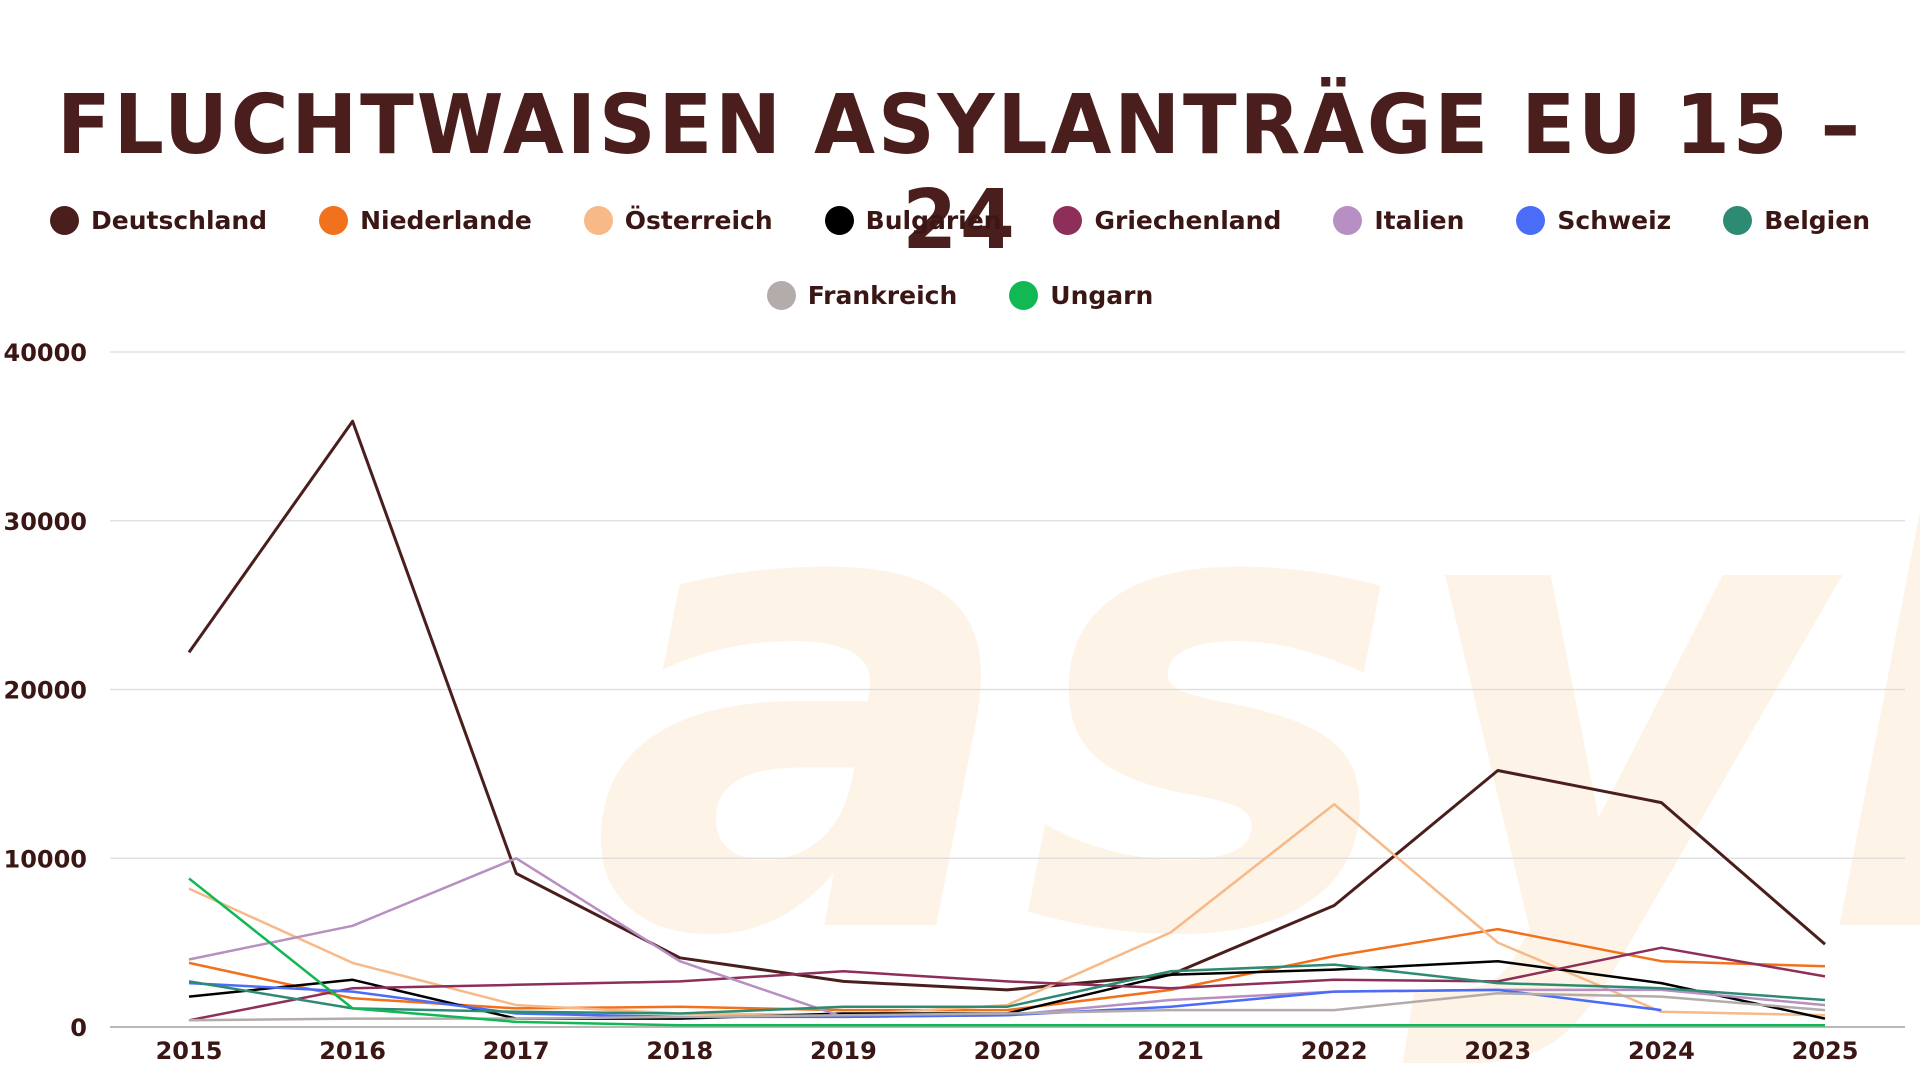  Describe the element at coordinates (179, 220) in the screenshot. I see `legend-label: Deutschland` at that location.